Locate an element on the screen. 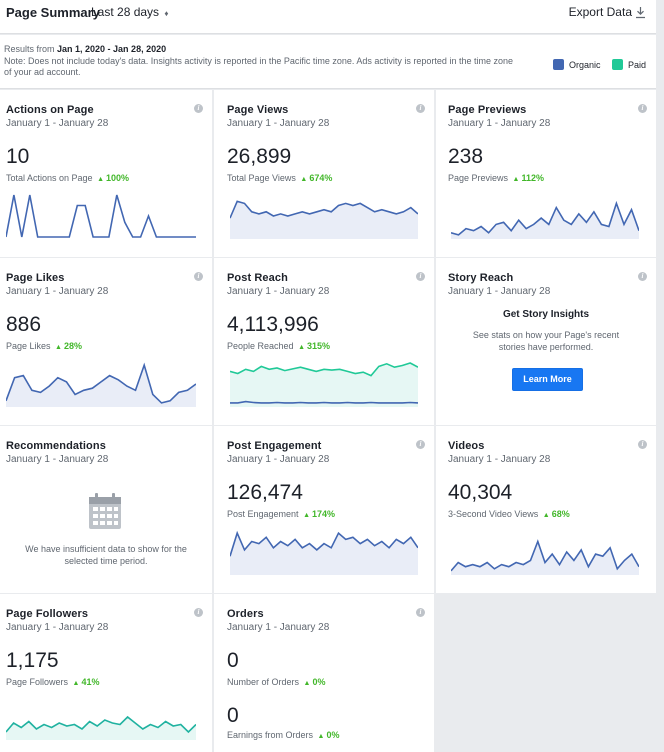 This screenshot has height=752, width=664. top-bar: Page Summary Last 28 days ♦ Export Data is located at coordinates (328, 17).